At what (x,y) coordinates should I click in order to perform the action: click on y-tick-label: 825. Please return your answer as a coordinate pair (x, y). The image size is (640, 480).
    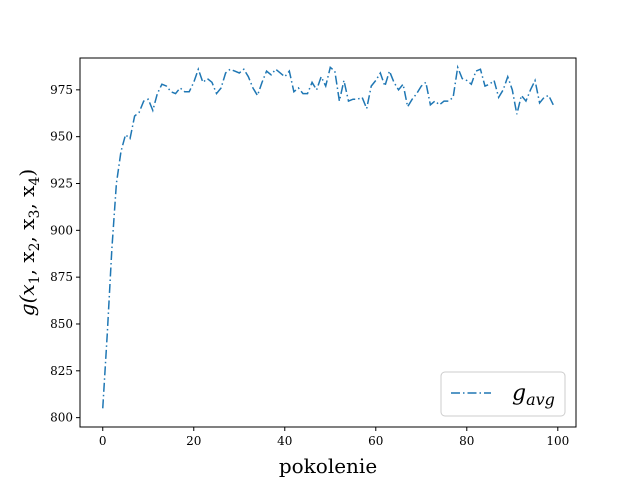
    Looking at the image, I should click on (61, 371).